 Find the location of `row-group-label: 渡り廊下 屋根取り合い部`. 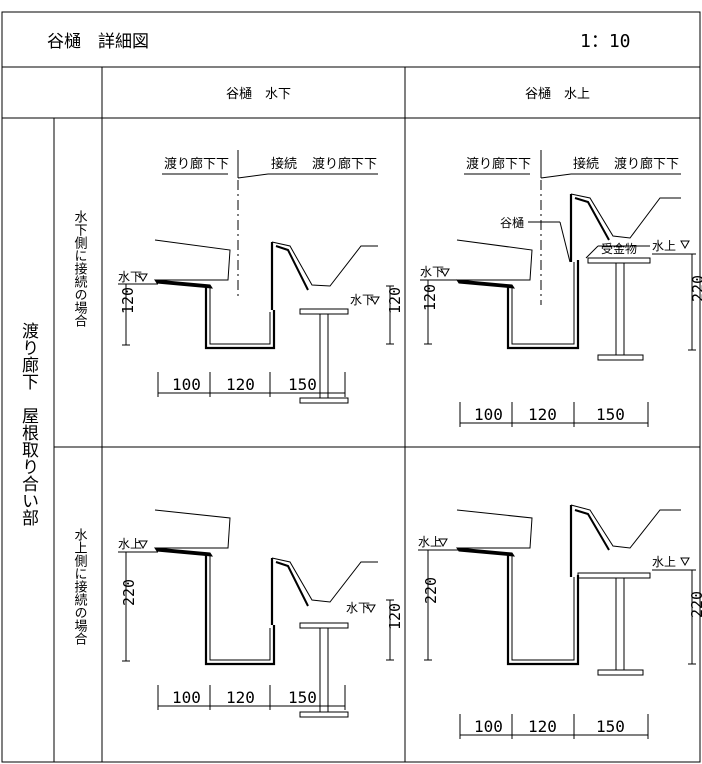

row-group-label: 渡り廊下 屋根取り合い部 is located at coordinates (28, 424).